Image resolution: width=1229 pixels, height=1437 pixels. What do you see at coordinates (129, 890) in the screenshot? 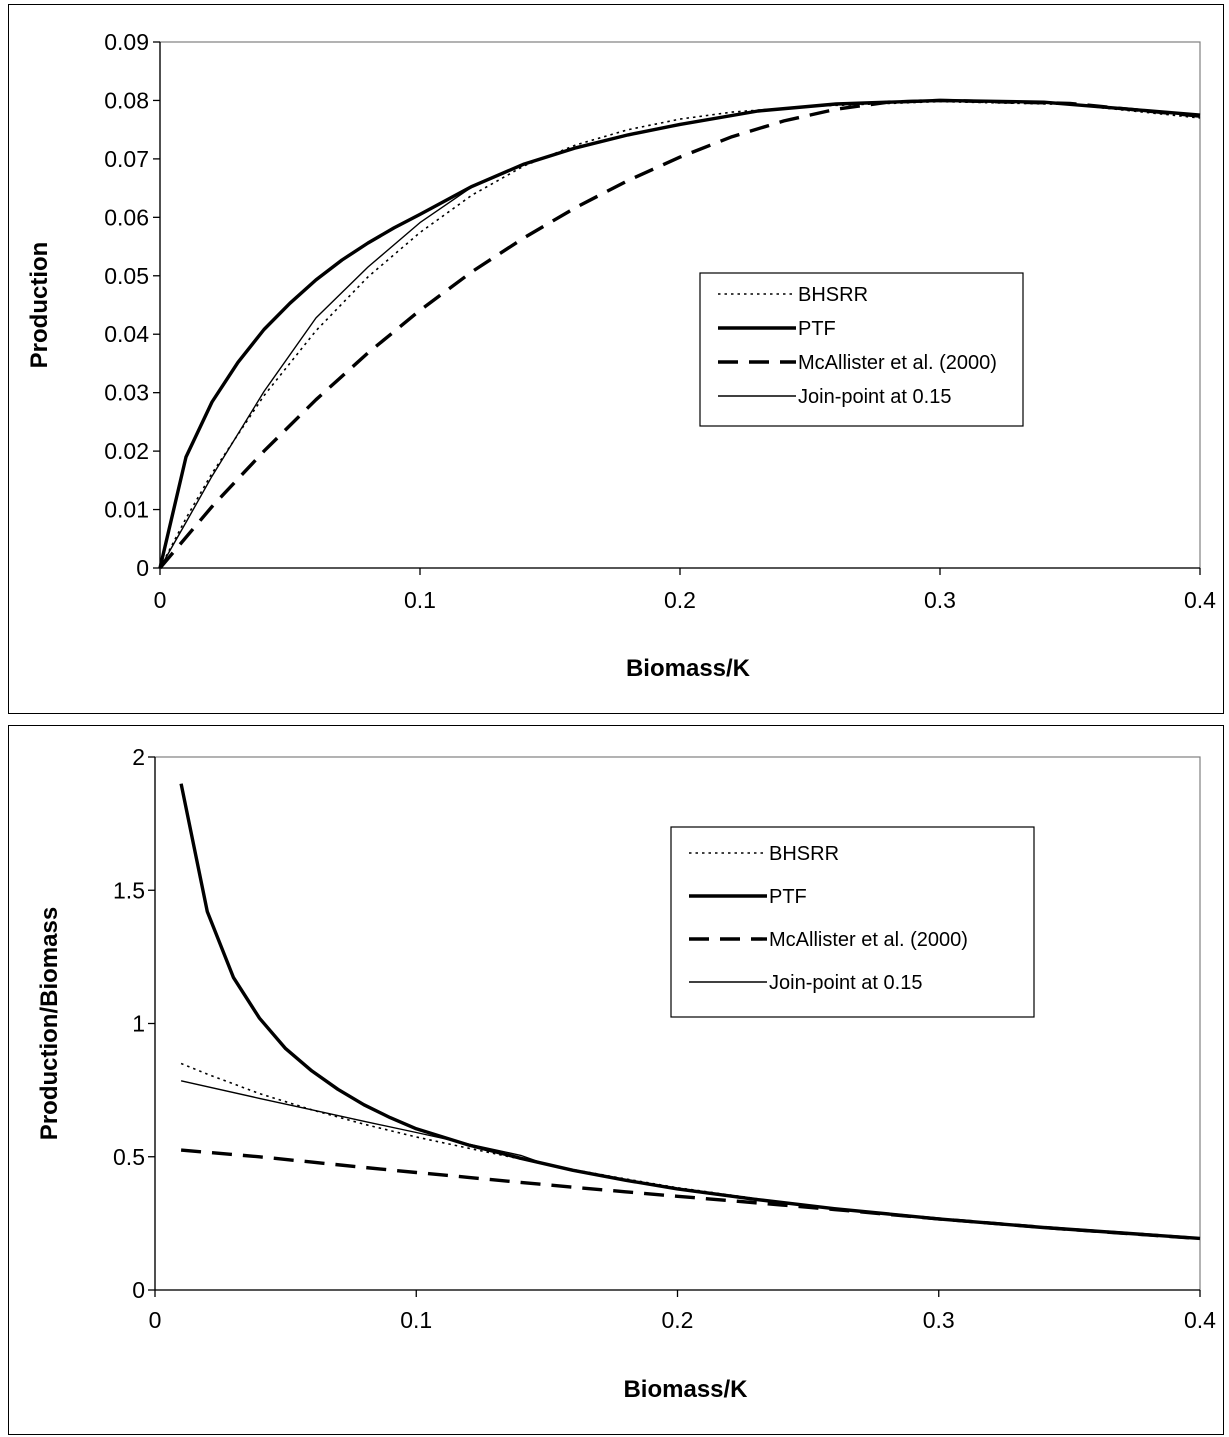
I see `y-tick-label: 1.5` at bounding box center [129, 890].